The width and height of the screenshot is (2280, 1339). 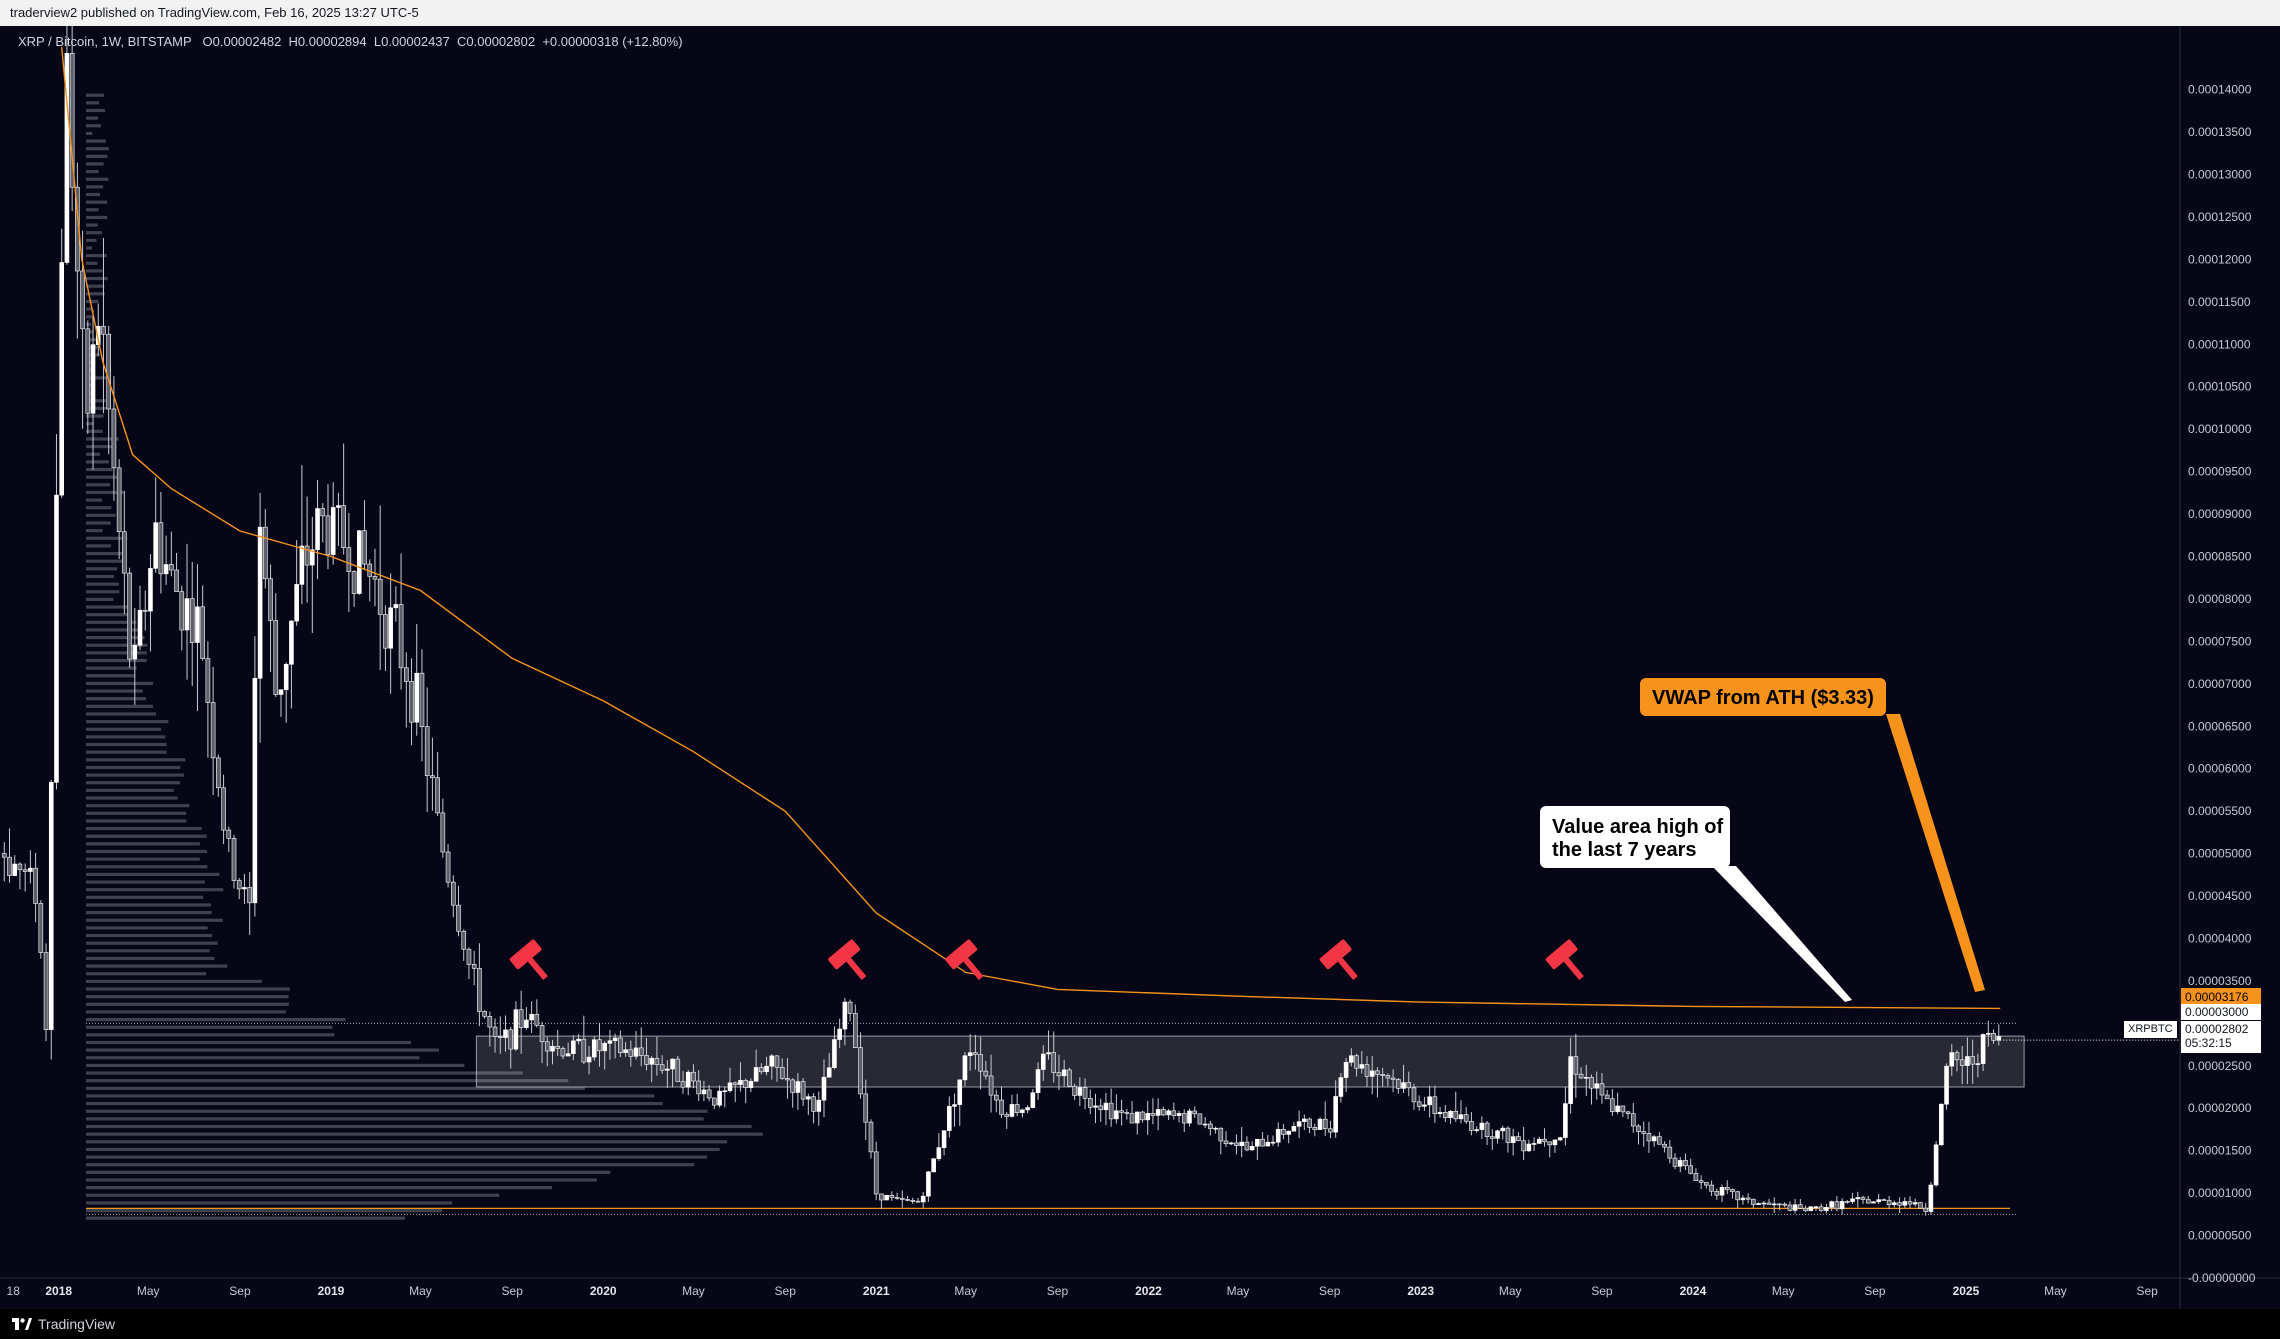 What do you see at coordinates (111, 41) in the screenshot?
I see `legend-interval: 1W` at bounding box center [111, 41].